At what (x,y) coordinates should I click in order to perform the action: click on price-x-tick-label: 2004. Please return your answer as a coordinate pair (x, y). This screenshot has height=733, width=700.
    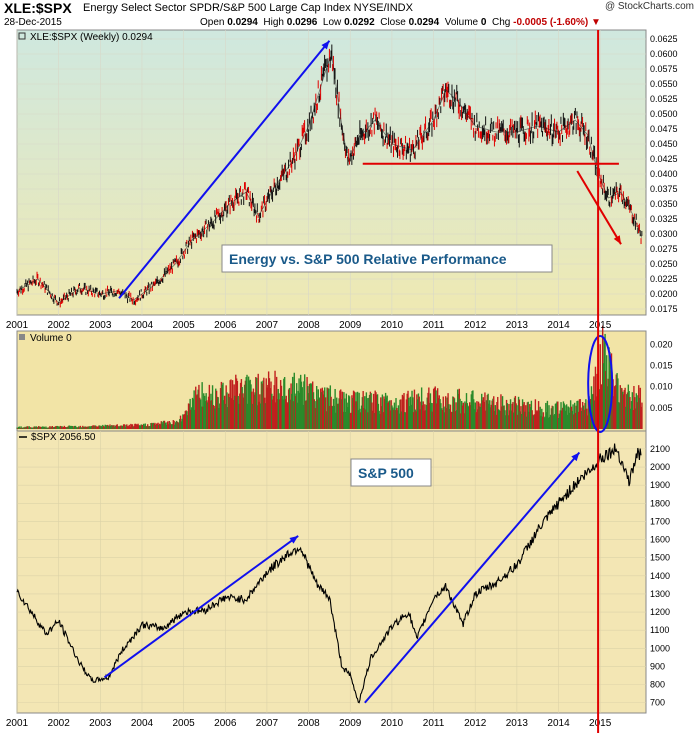
    Looking at the image, I should click on (142, 325).